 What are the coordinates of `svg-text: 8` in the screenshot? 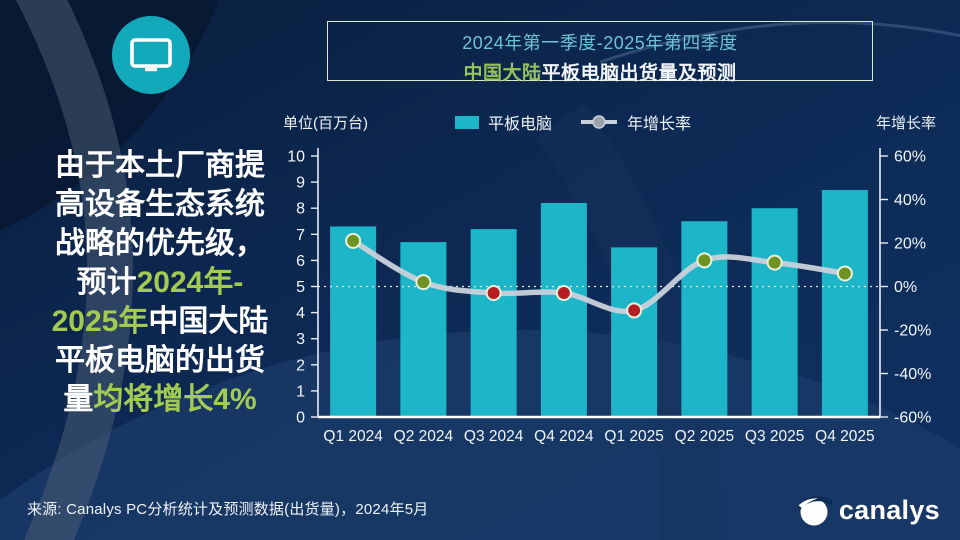 It's located at (300, 209).